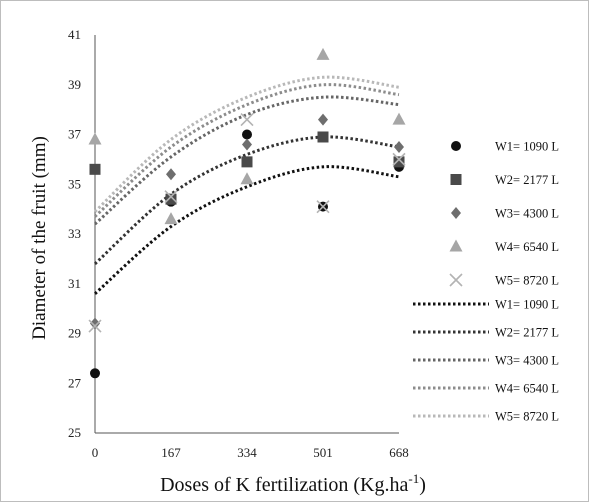 The width and height of the screenshot is (589, 502). I want to click on x-tick-label: 668, so click(399, 452).